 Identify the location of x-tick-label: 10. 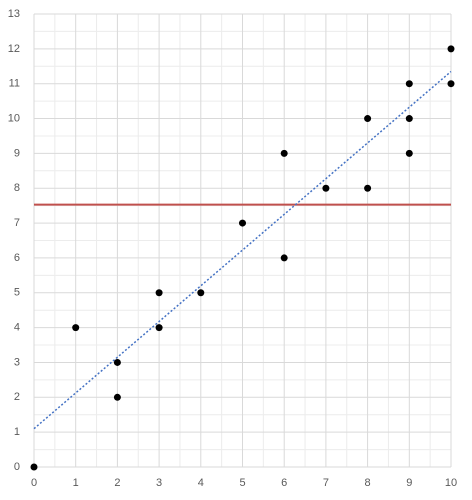
(451, 483).